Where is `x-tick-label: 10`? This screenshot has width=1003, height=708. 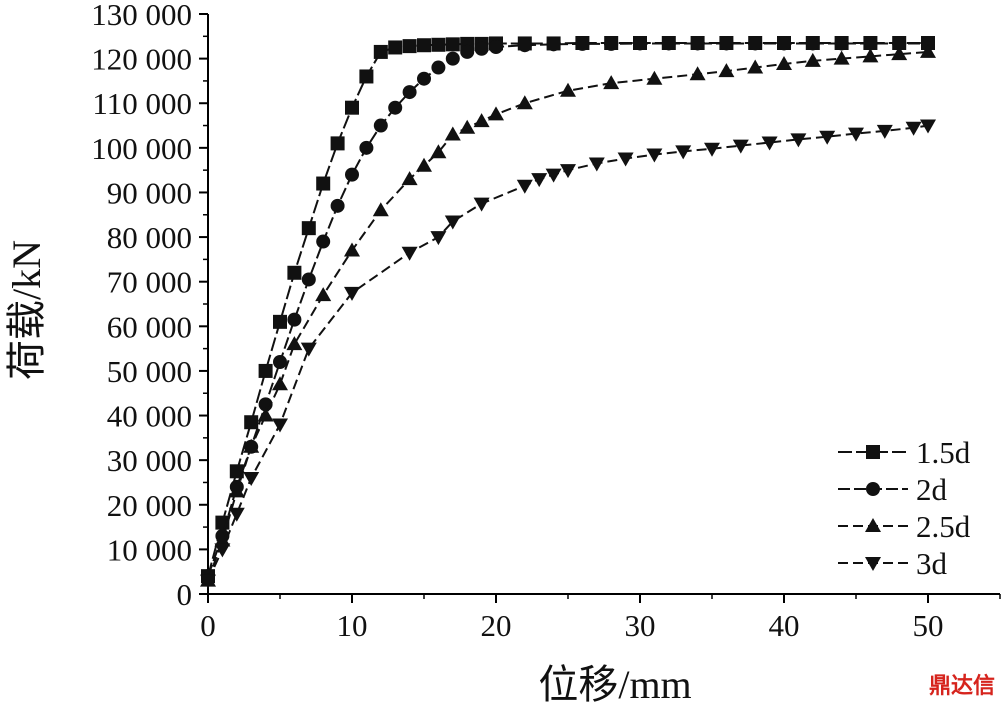 x-tick-label: 10 is located at coordinates (352, 625).